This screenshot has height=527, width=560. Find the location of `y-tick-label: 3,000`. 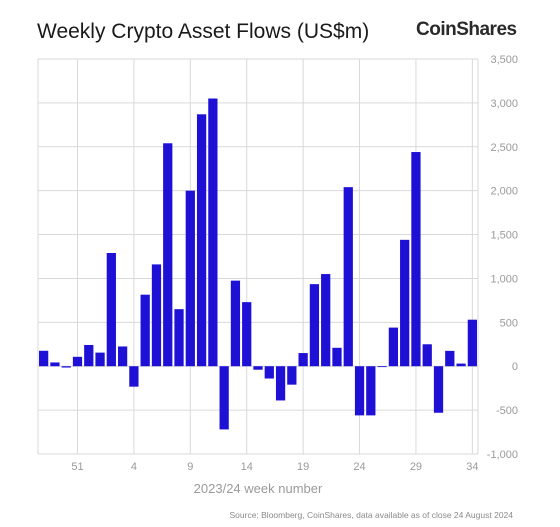

y-tick-label: 3,000 is located at coordinates (504, 104).